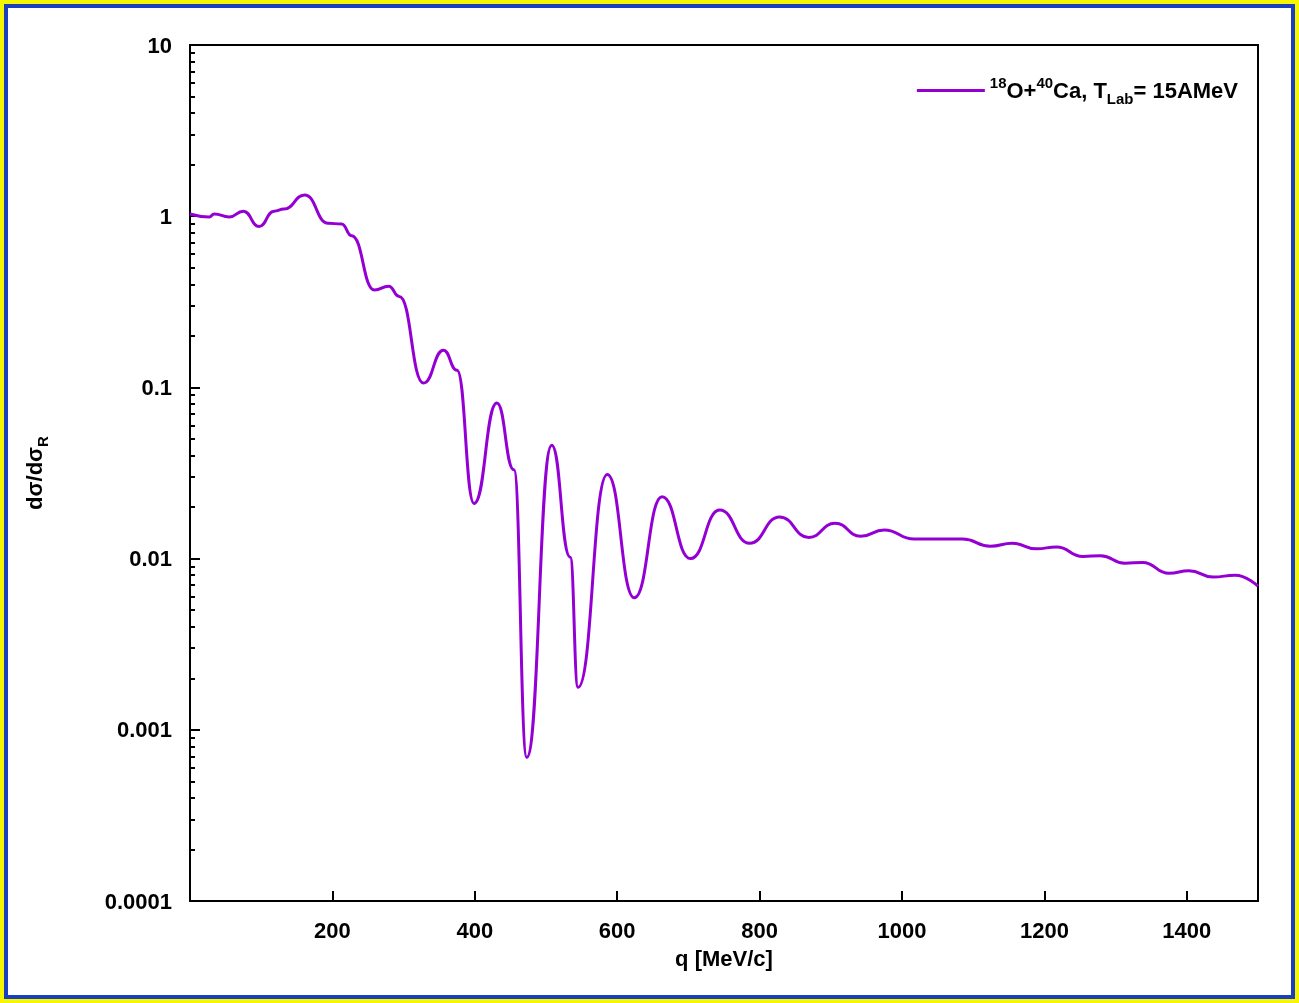 The image size is (1299, 1003). What do you see at coordinates (138, 901) in the screenshot?
I see `y-tick-label: 0.0001` at bounding box center [138, 901].